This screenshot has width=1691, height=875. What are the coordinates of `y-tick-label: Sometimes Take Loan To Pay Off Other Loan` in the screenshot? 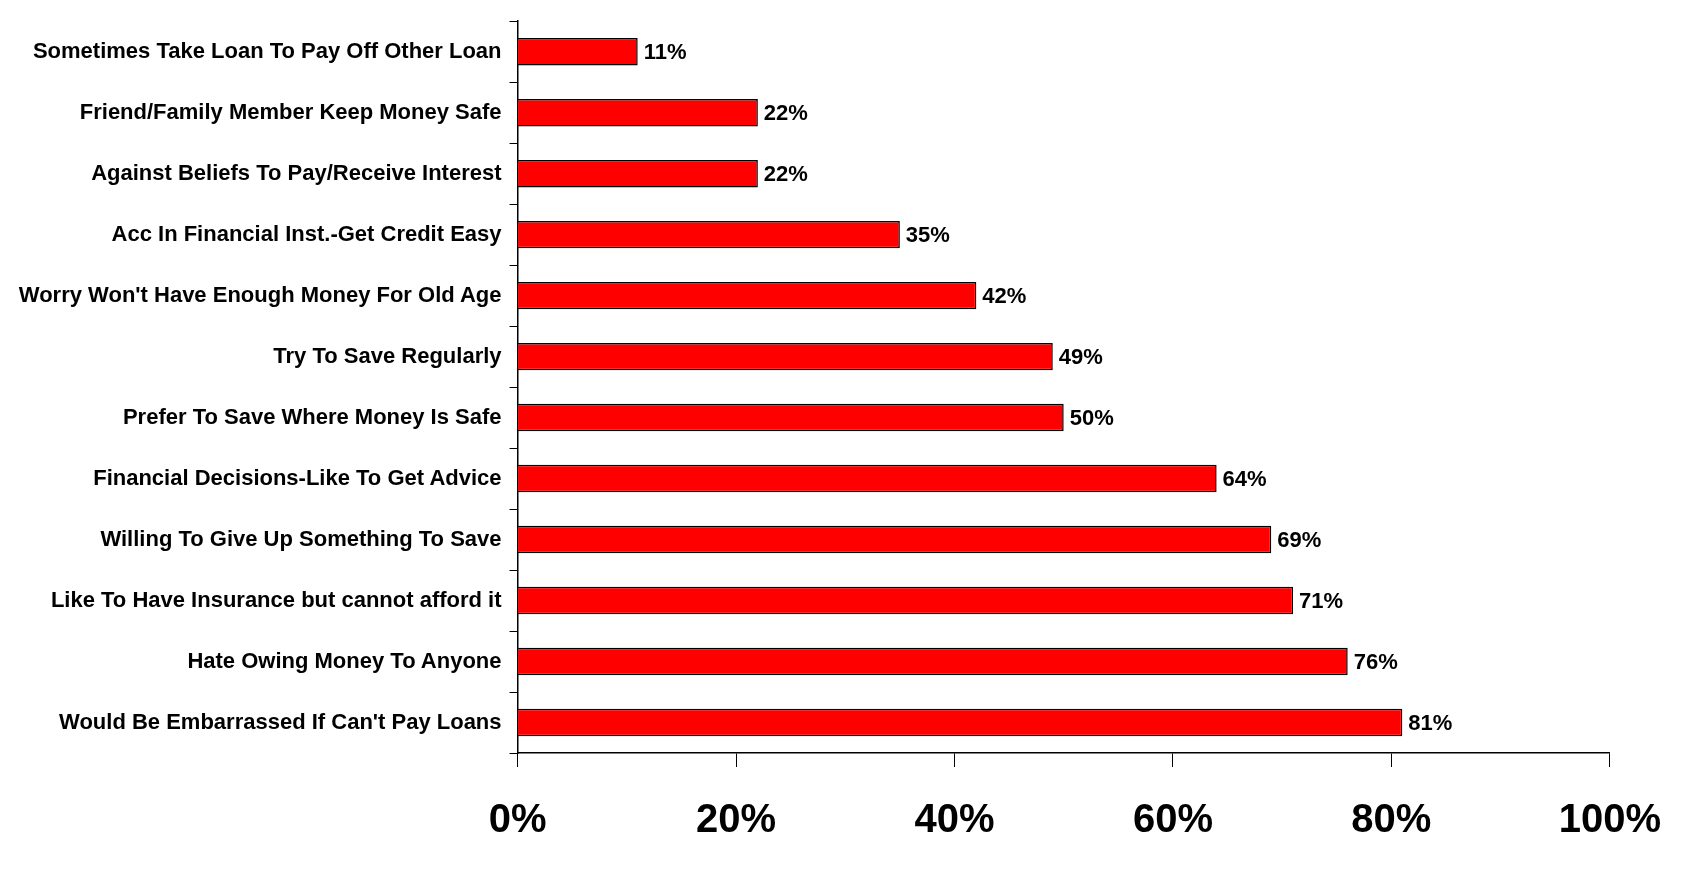 It's located at (267, 50).